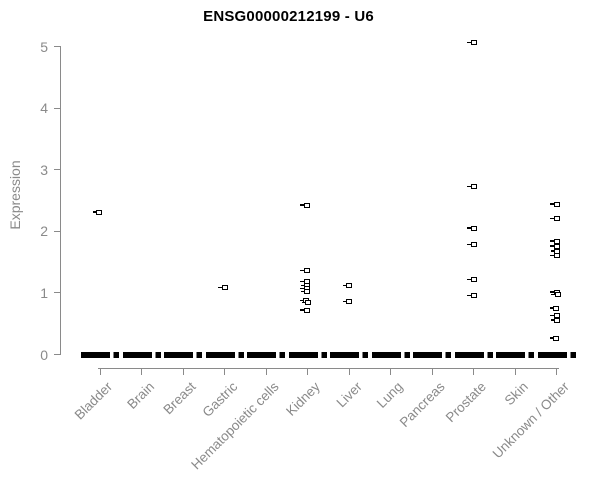 The width and height of the screenshot is (600, 500). I want to click on y-axis-line, so click(60, 200).